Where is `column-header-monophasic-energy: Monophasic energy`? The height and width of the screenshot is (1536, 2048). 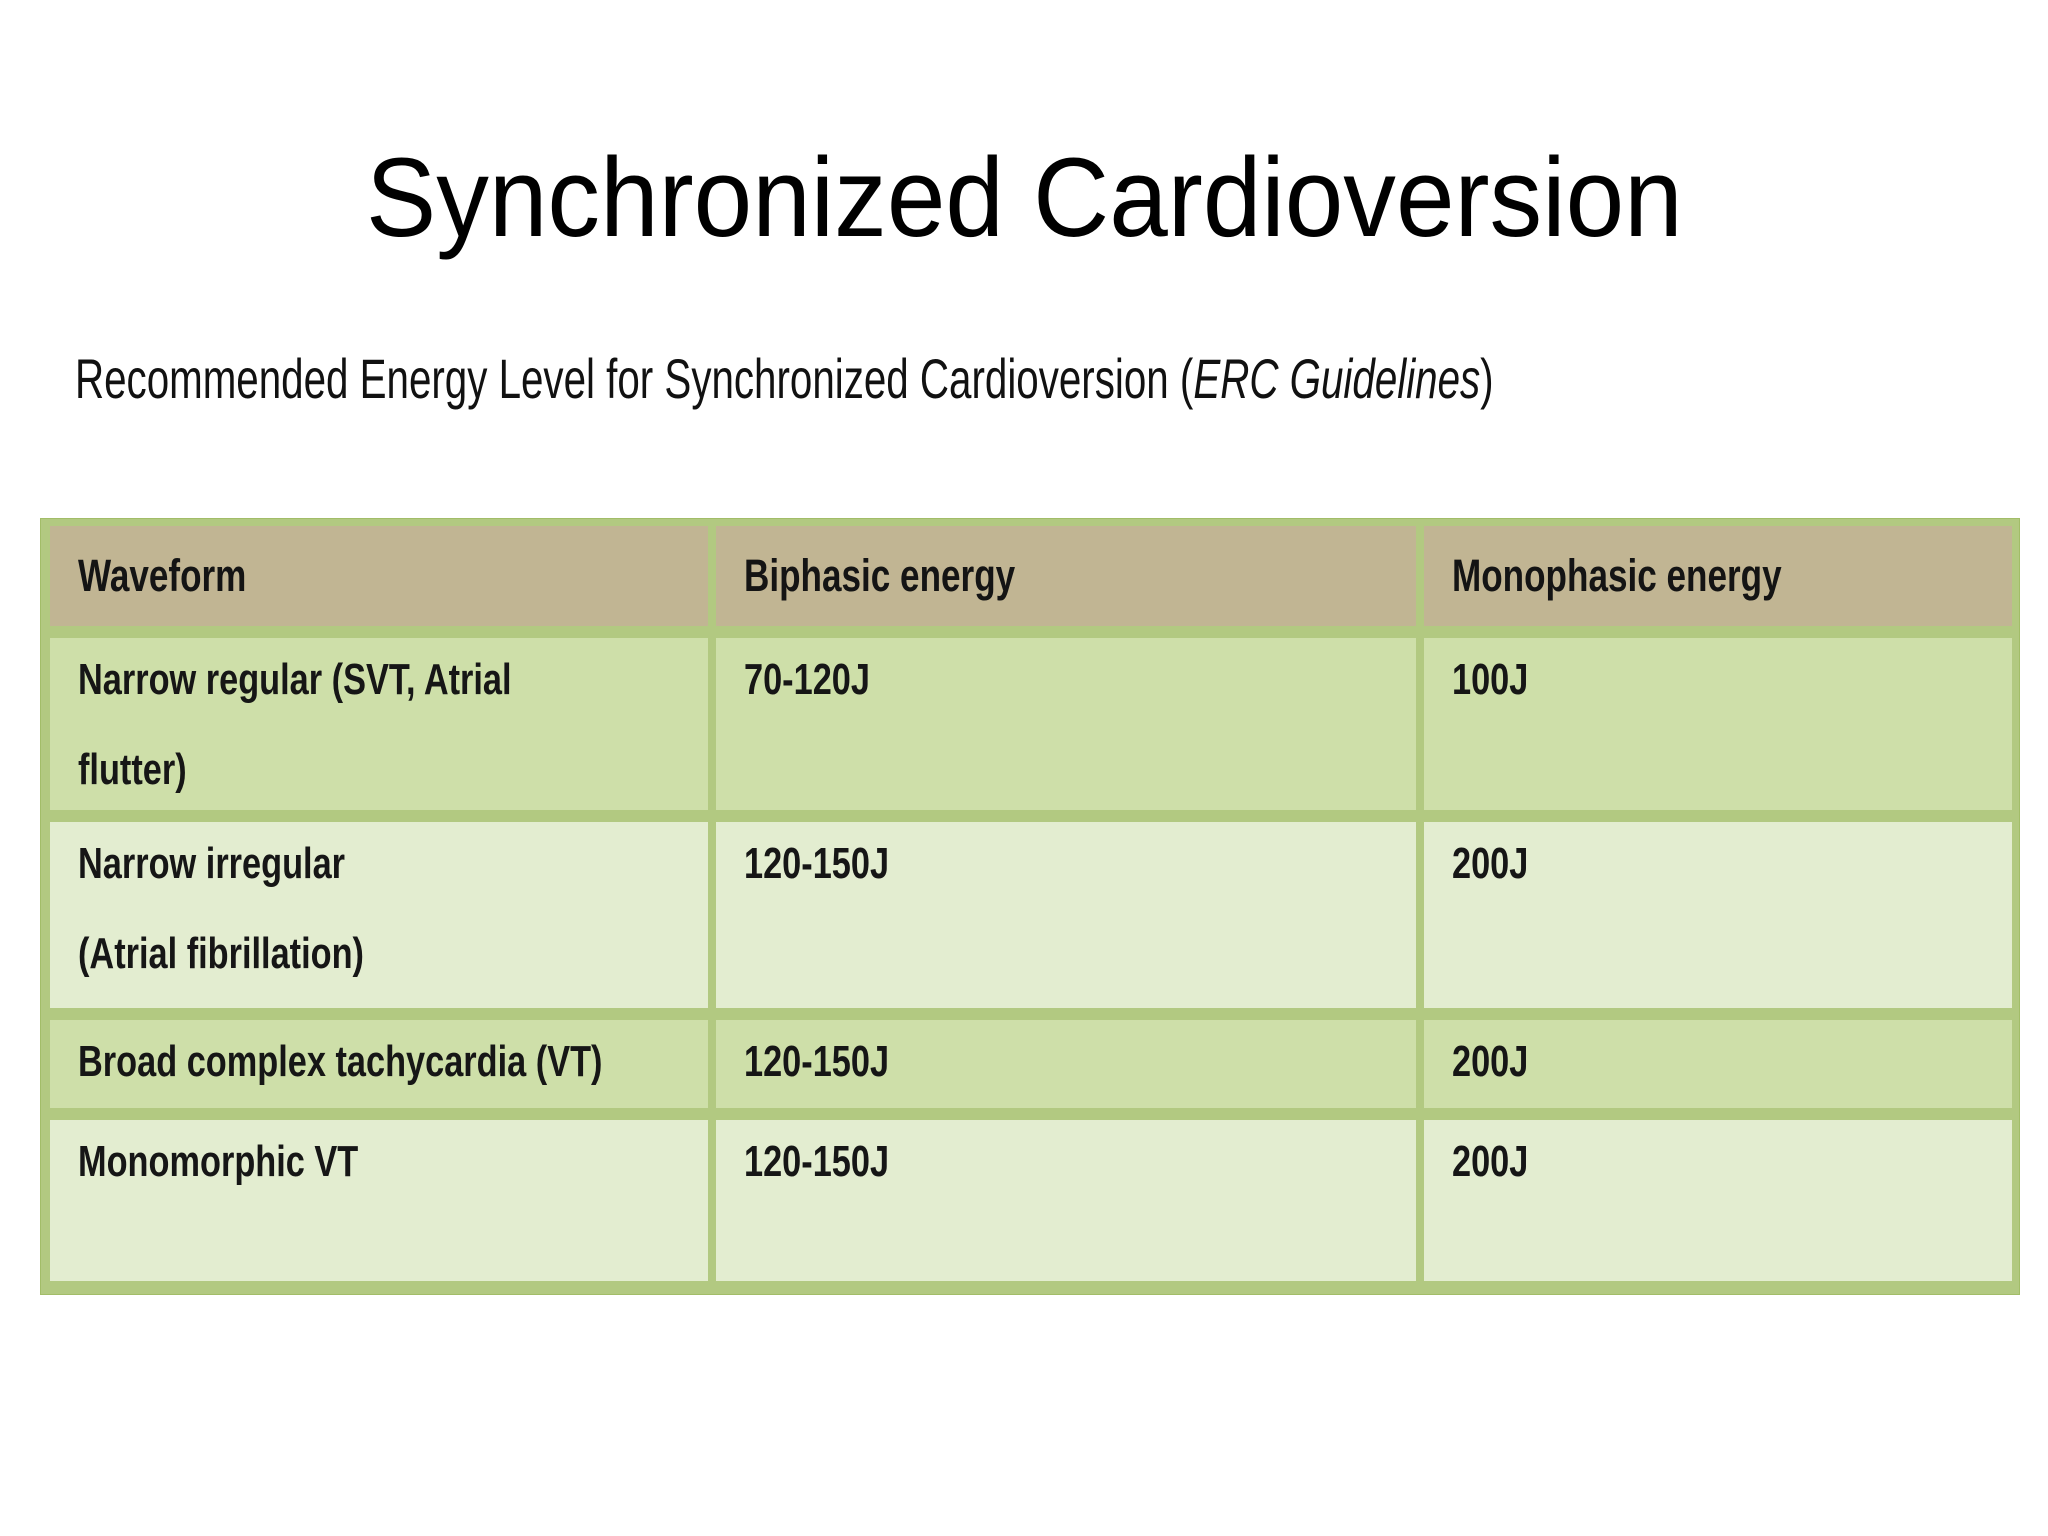 column-header-monophasic-energy: Monophasic energy is located at coordinates (1718, 576).